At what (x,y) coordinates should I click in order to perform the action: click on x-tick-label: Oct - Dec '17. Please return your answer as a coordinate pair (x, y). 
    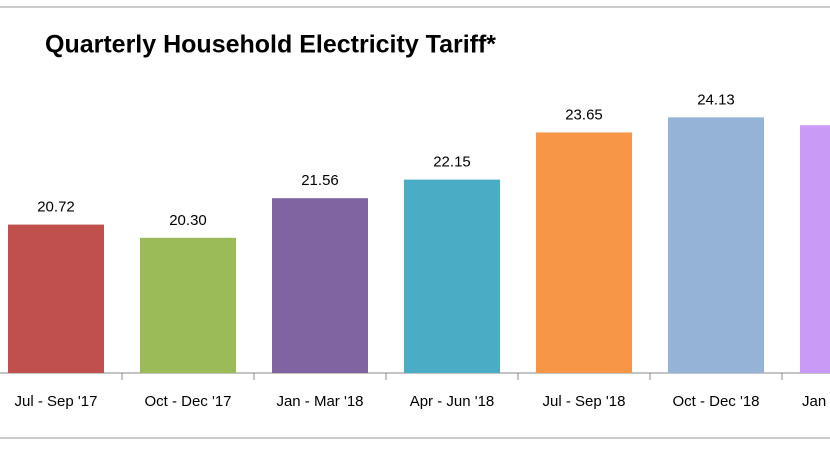
    Looking at the image, I should click on (187, 401).